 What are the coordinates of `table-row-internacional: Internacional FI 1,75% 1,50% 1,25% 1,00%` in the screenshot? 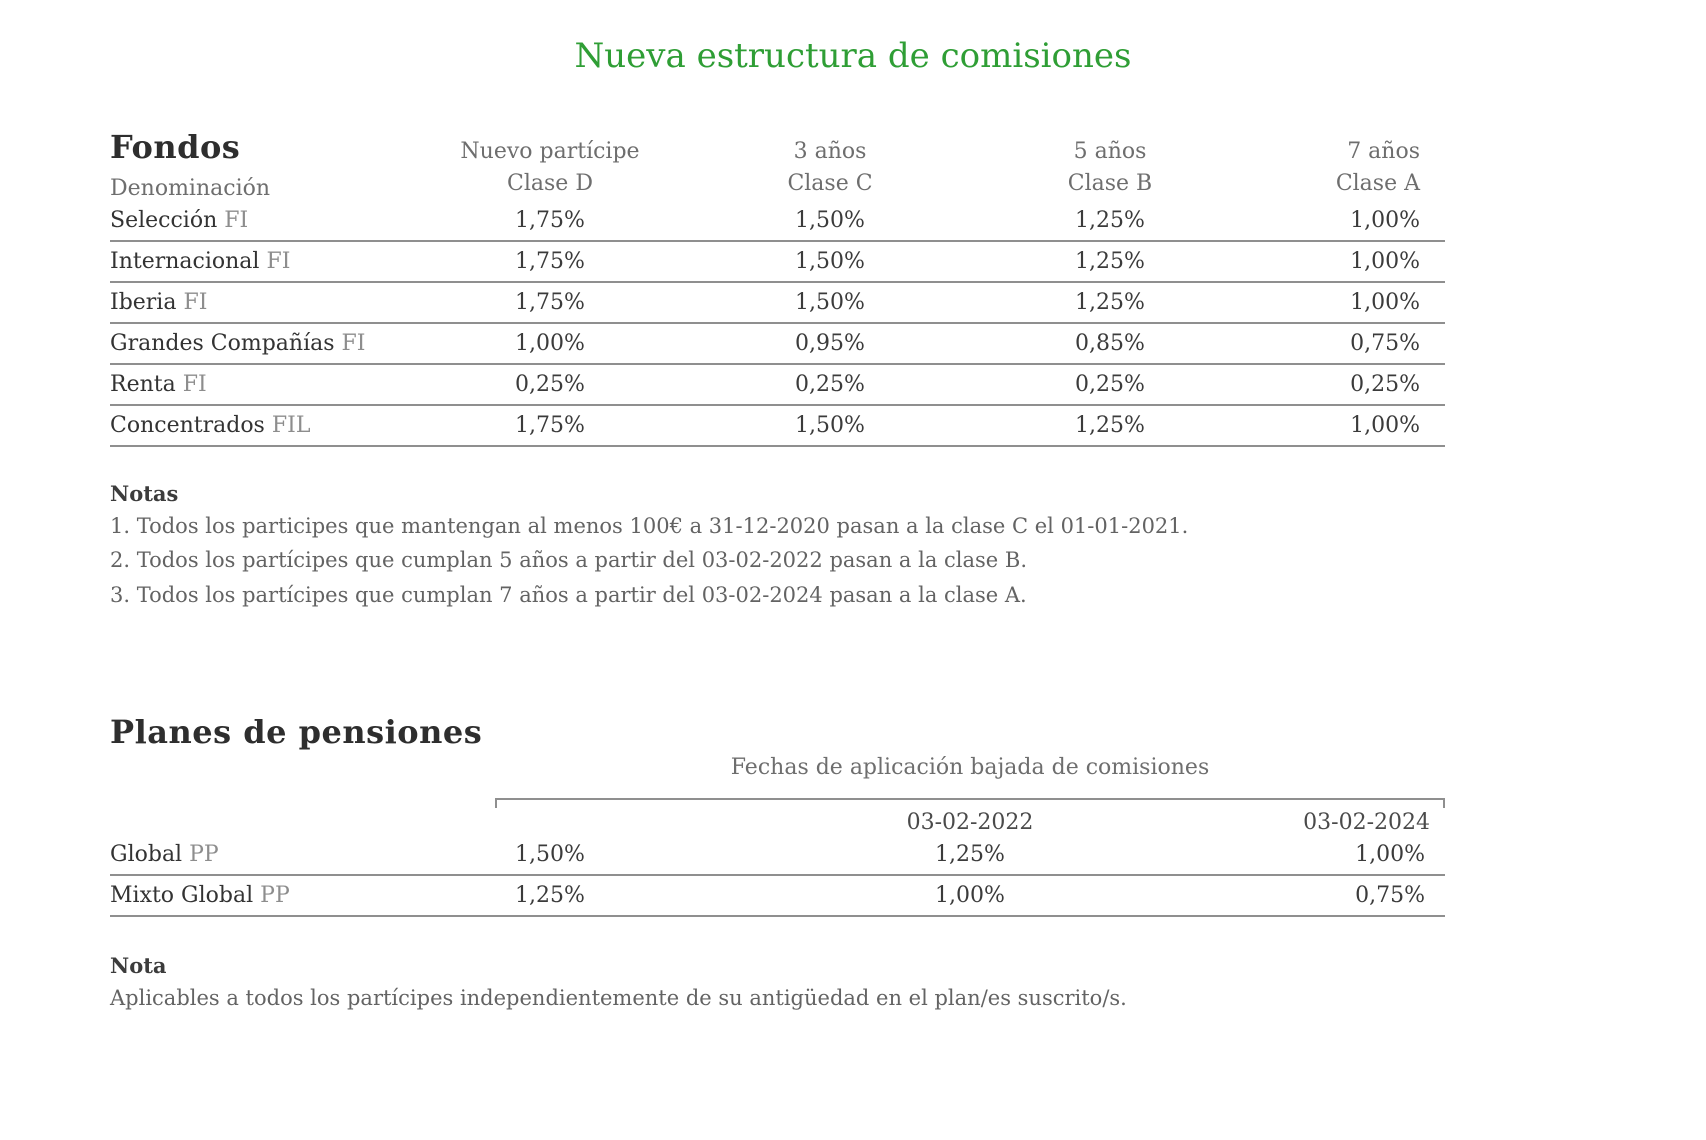 It's located at (777, 262).